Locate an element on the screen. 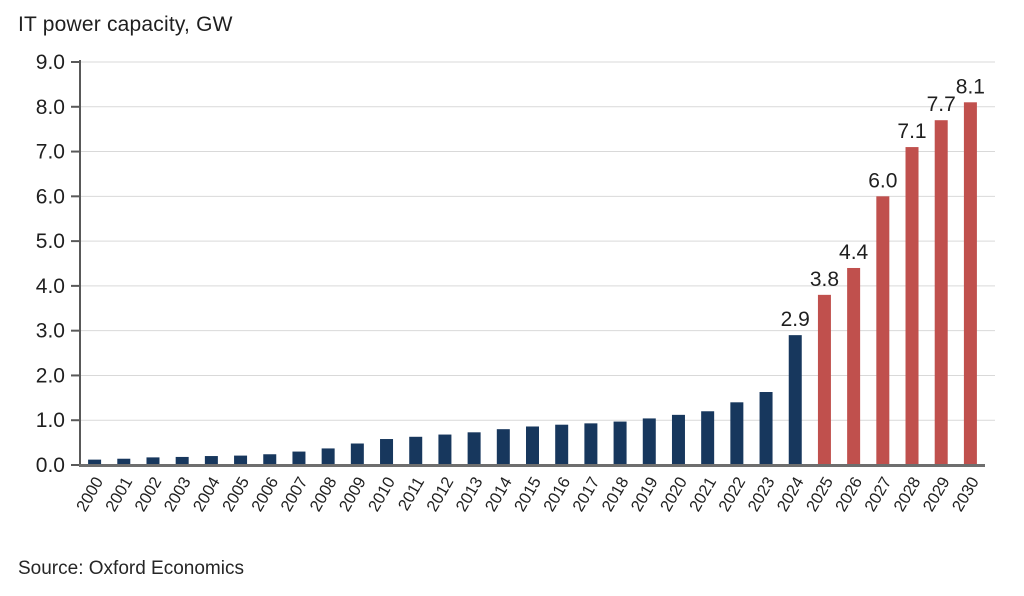 This screenshot has width=1024, height=596. x-label-2013: 2013 is located at coordinates (470, 494).